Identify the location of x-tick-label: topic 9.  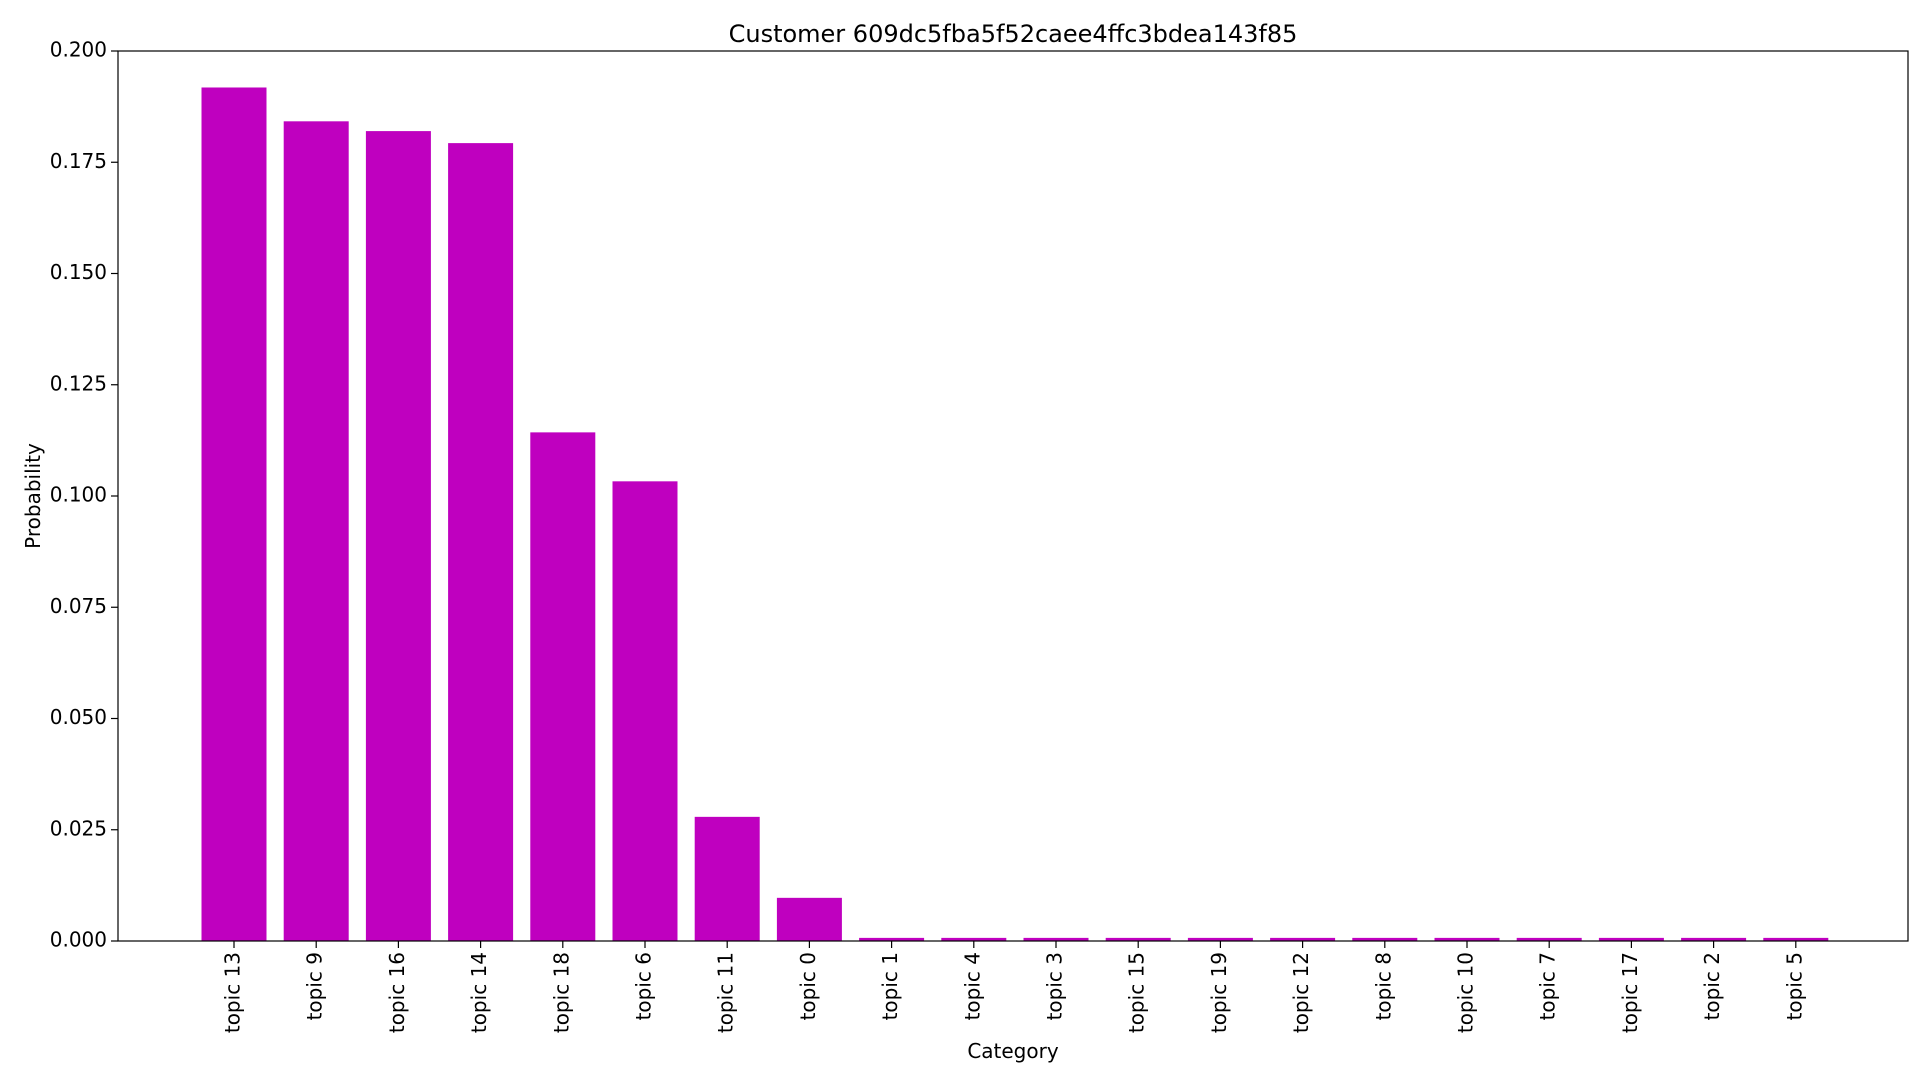
(315, 986).